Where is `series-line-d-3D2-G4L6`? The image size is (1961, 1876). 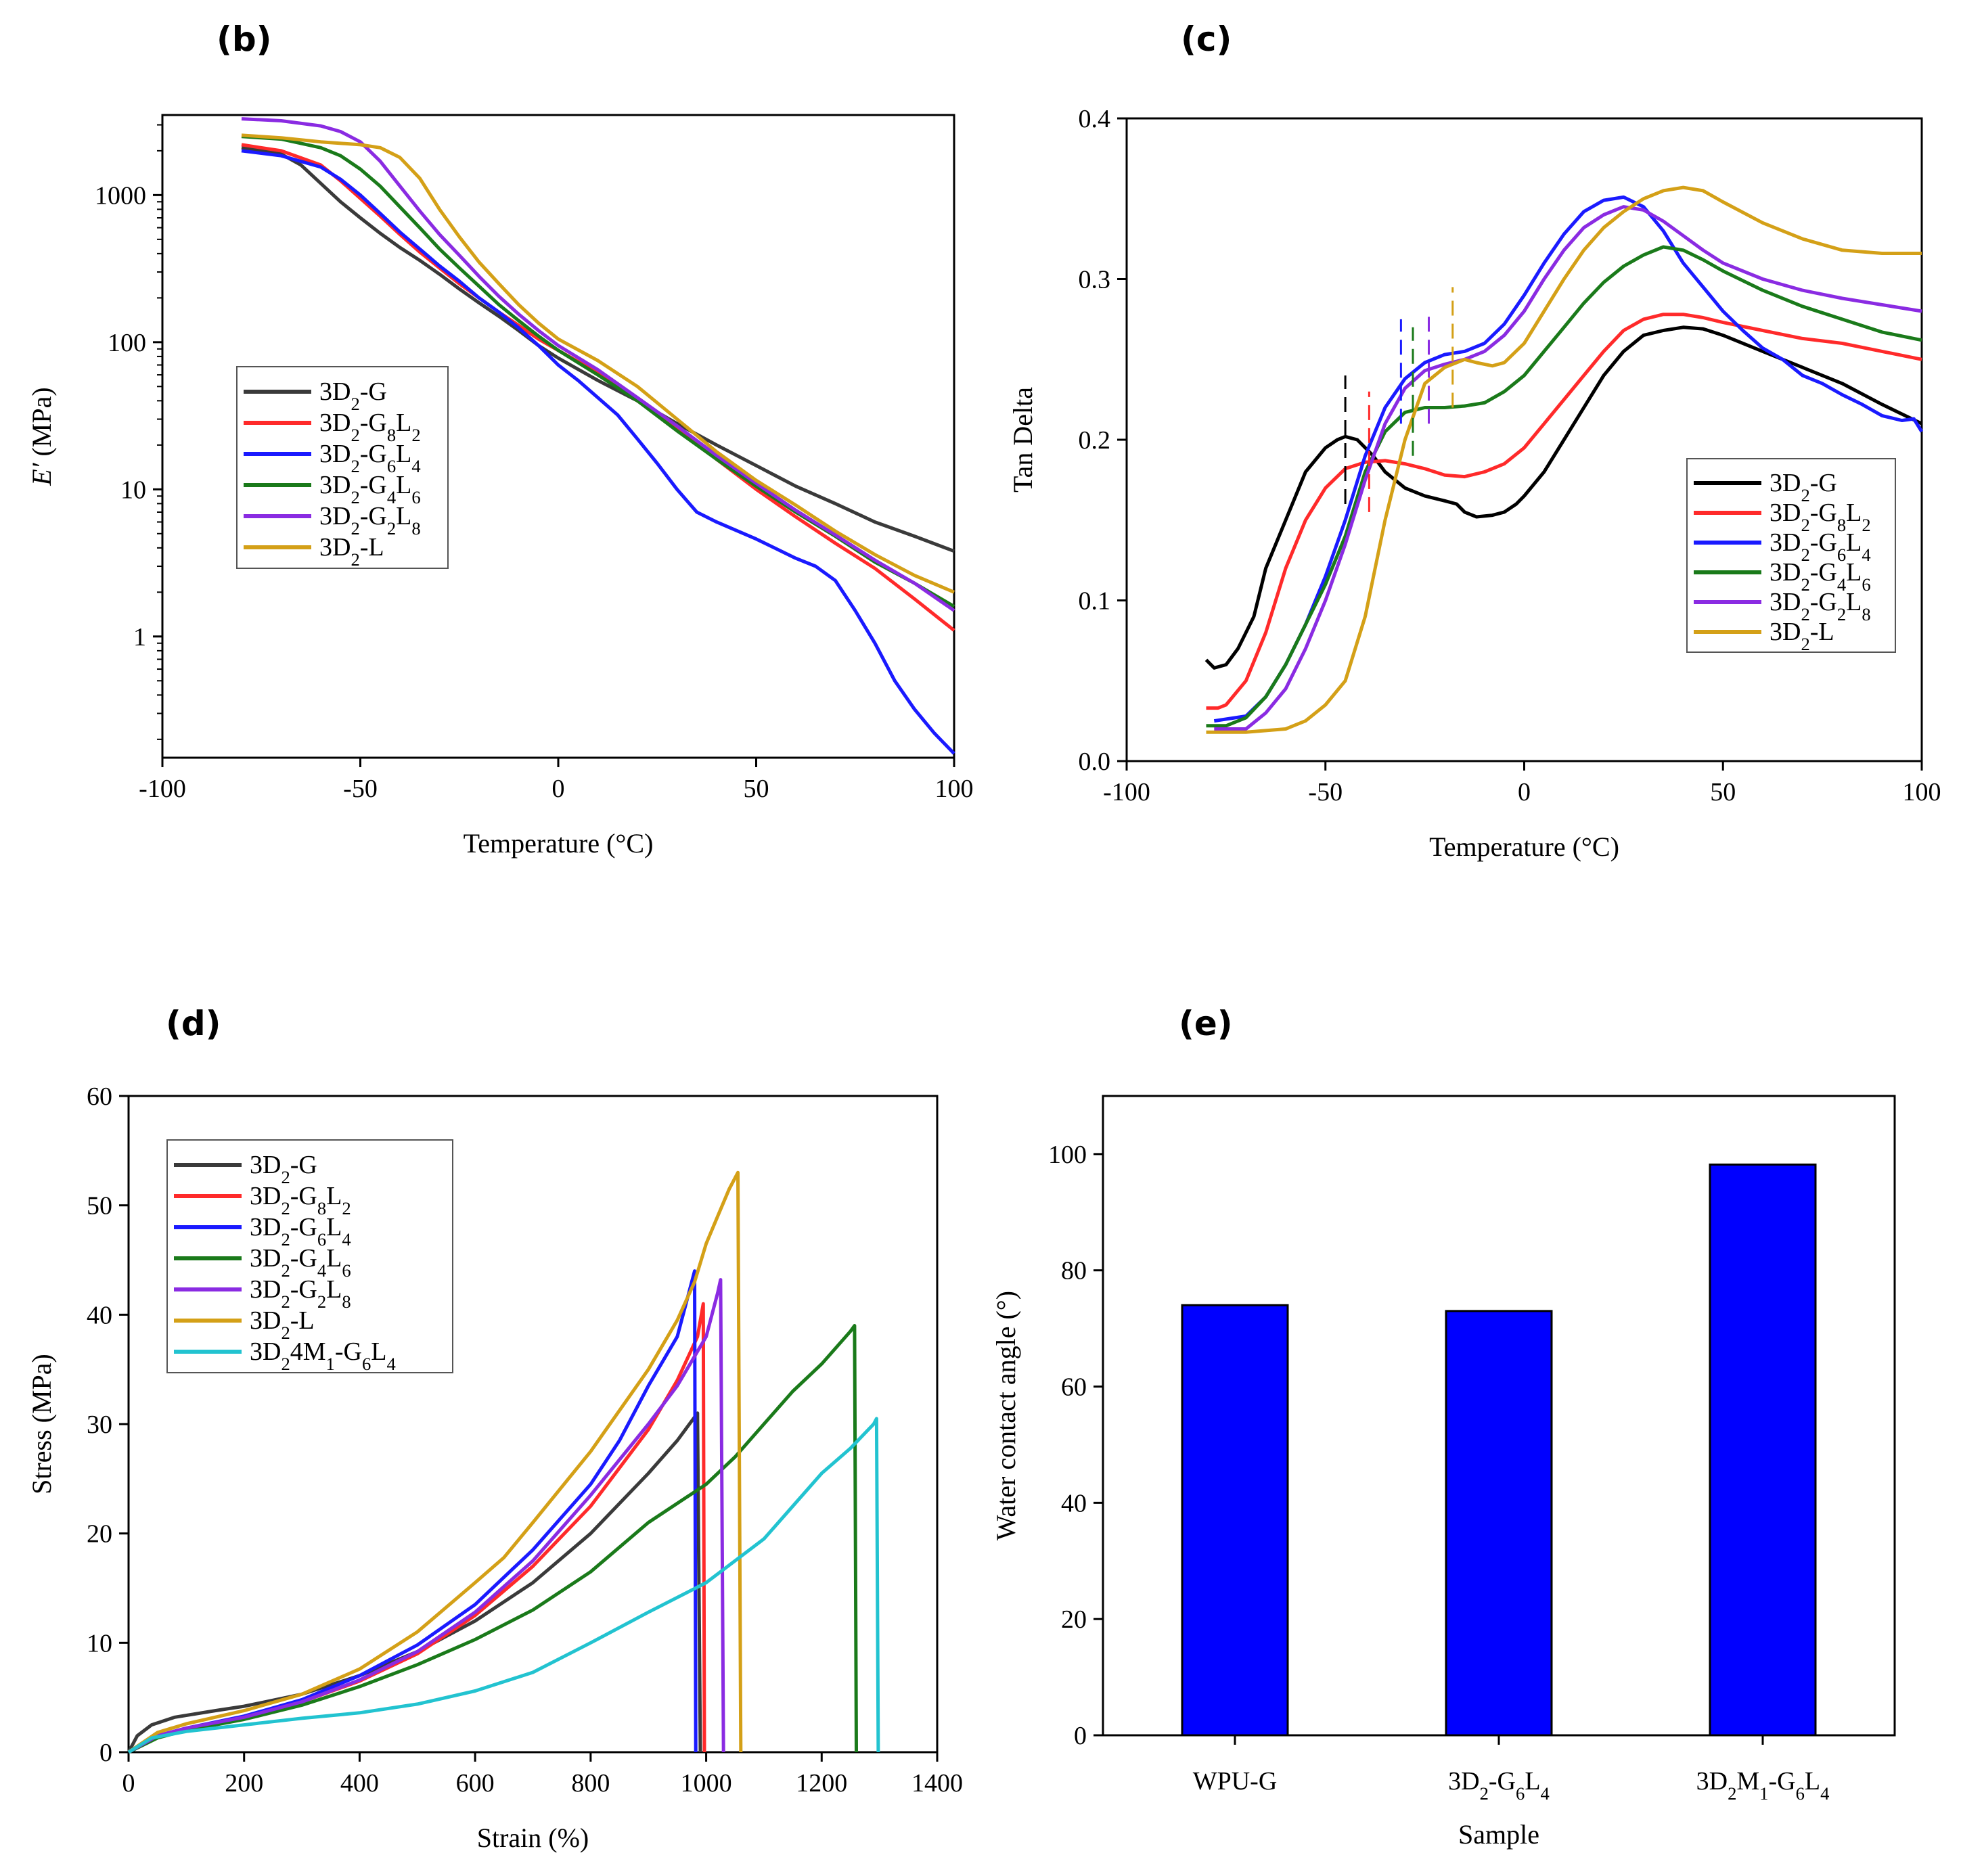
series-line-d-3D2-G4L6 is located at coordinates (492, 1539).